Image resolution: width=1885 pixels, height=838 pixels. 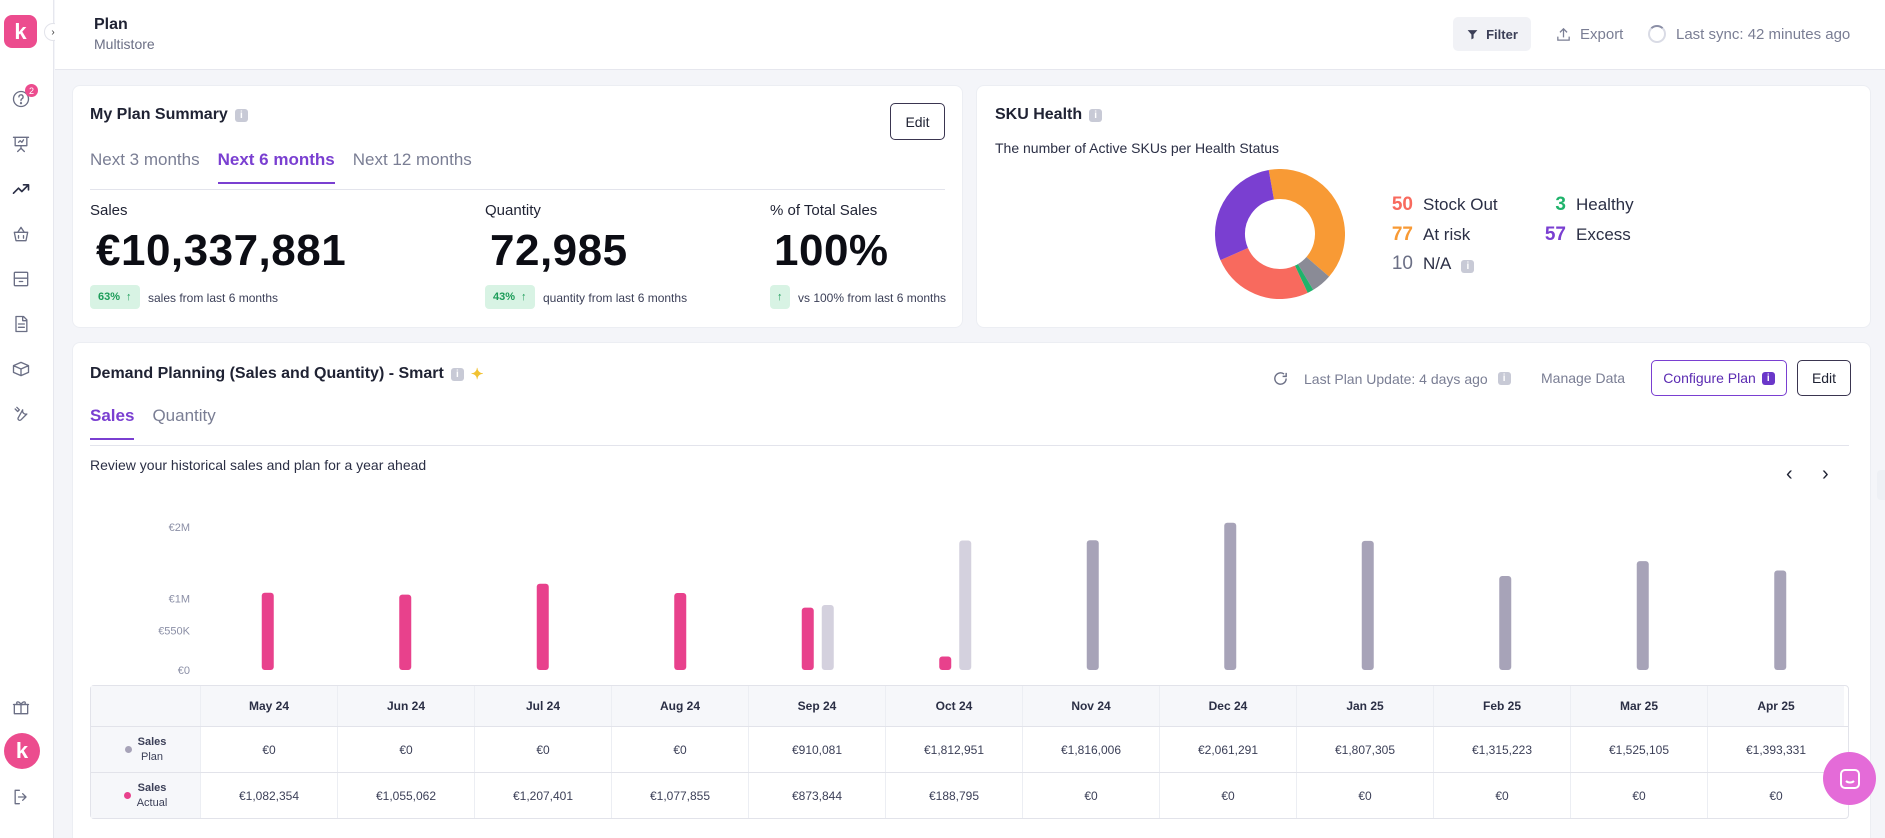 I want to click on tabs-divider, so click(x=969, y=445).